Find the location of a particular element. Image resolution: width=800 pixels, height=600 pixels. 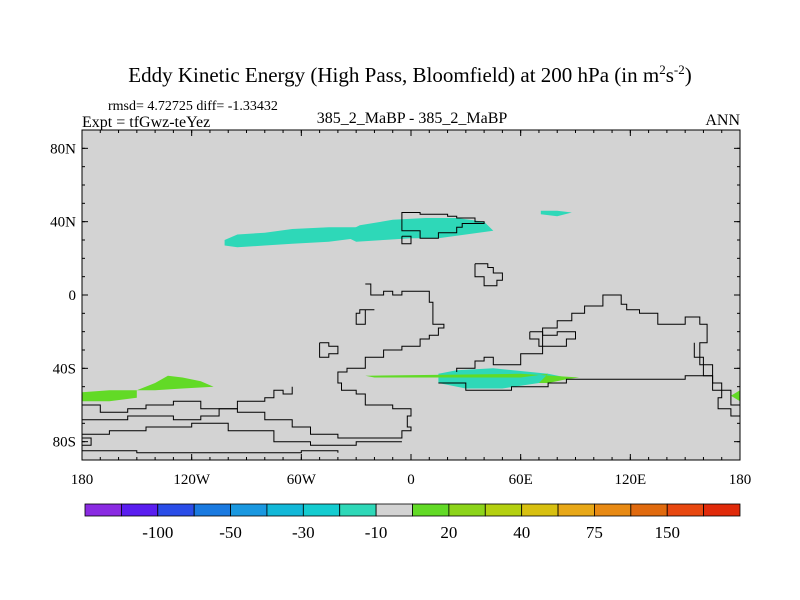

contour-coast-south-pacific is located at coordinates (187, 403).